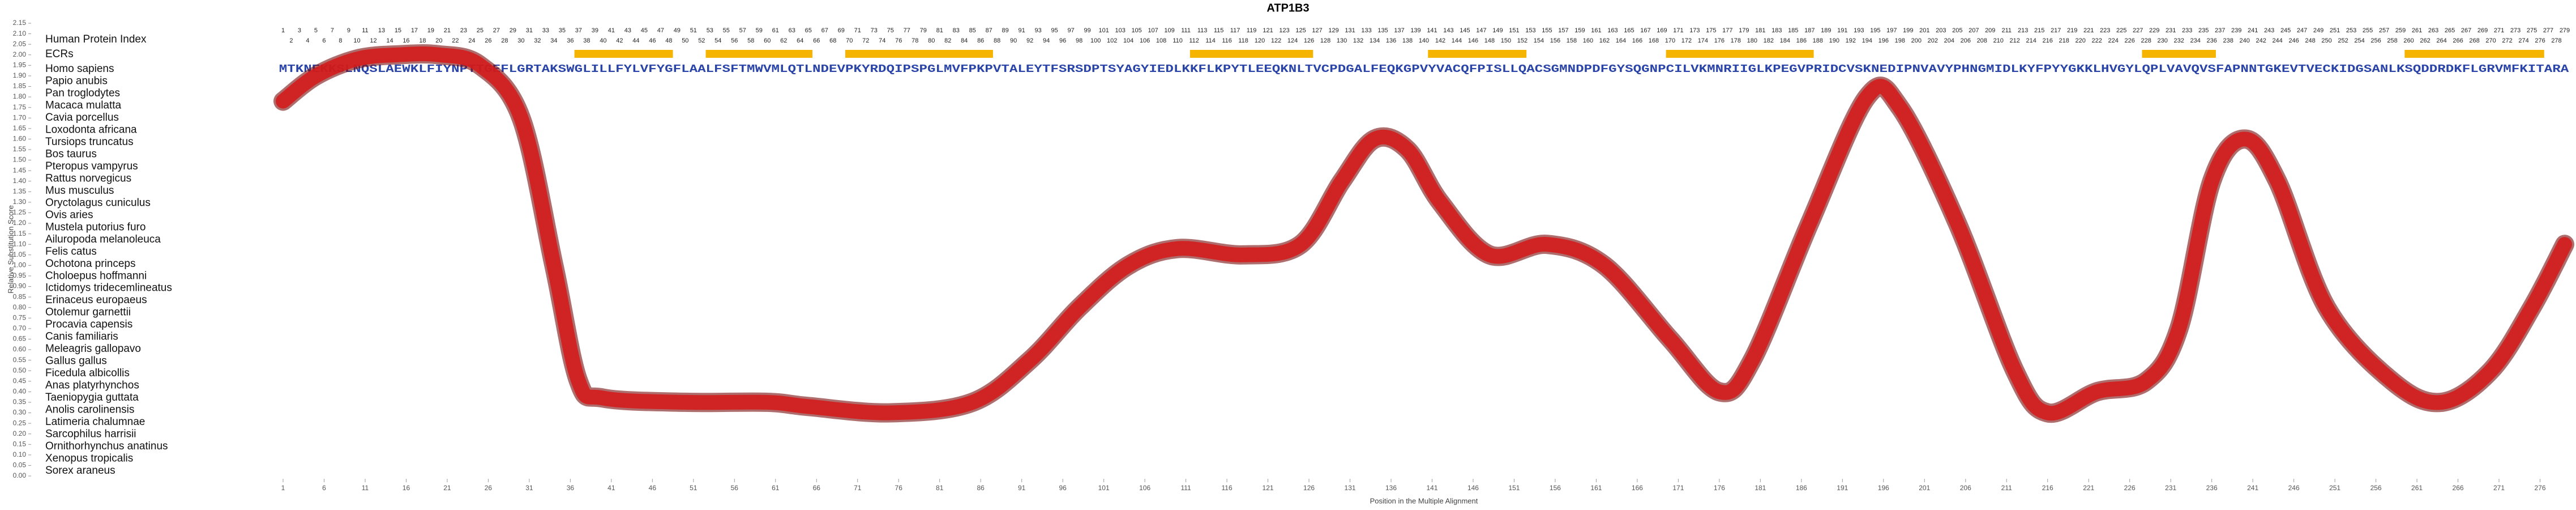  Describe the element at coordinates (1875, 30) in the screenshot. I see `index-number: 195` at that location.